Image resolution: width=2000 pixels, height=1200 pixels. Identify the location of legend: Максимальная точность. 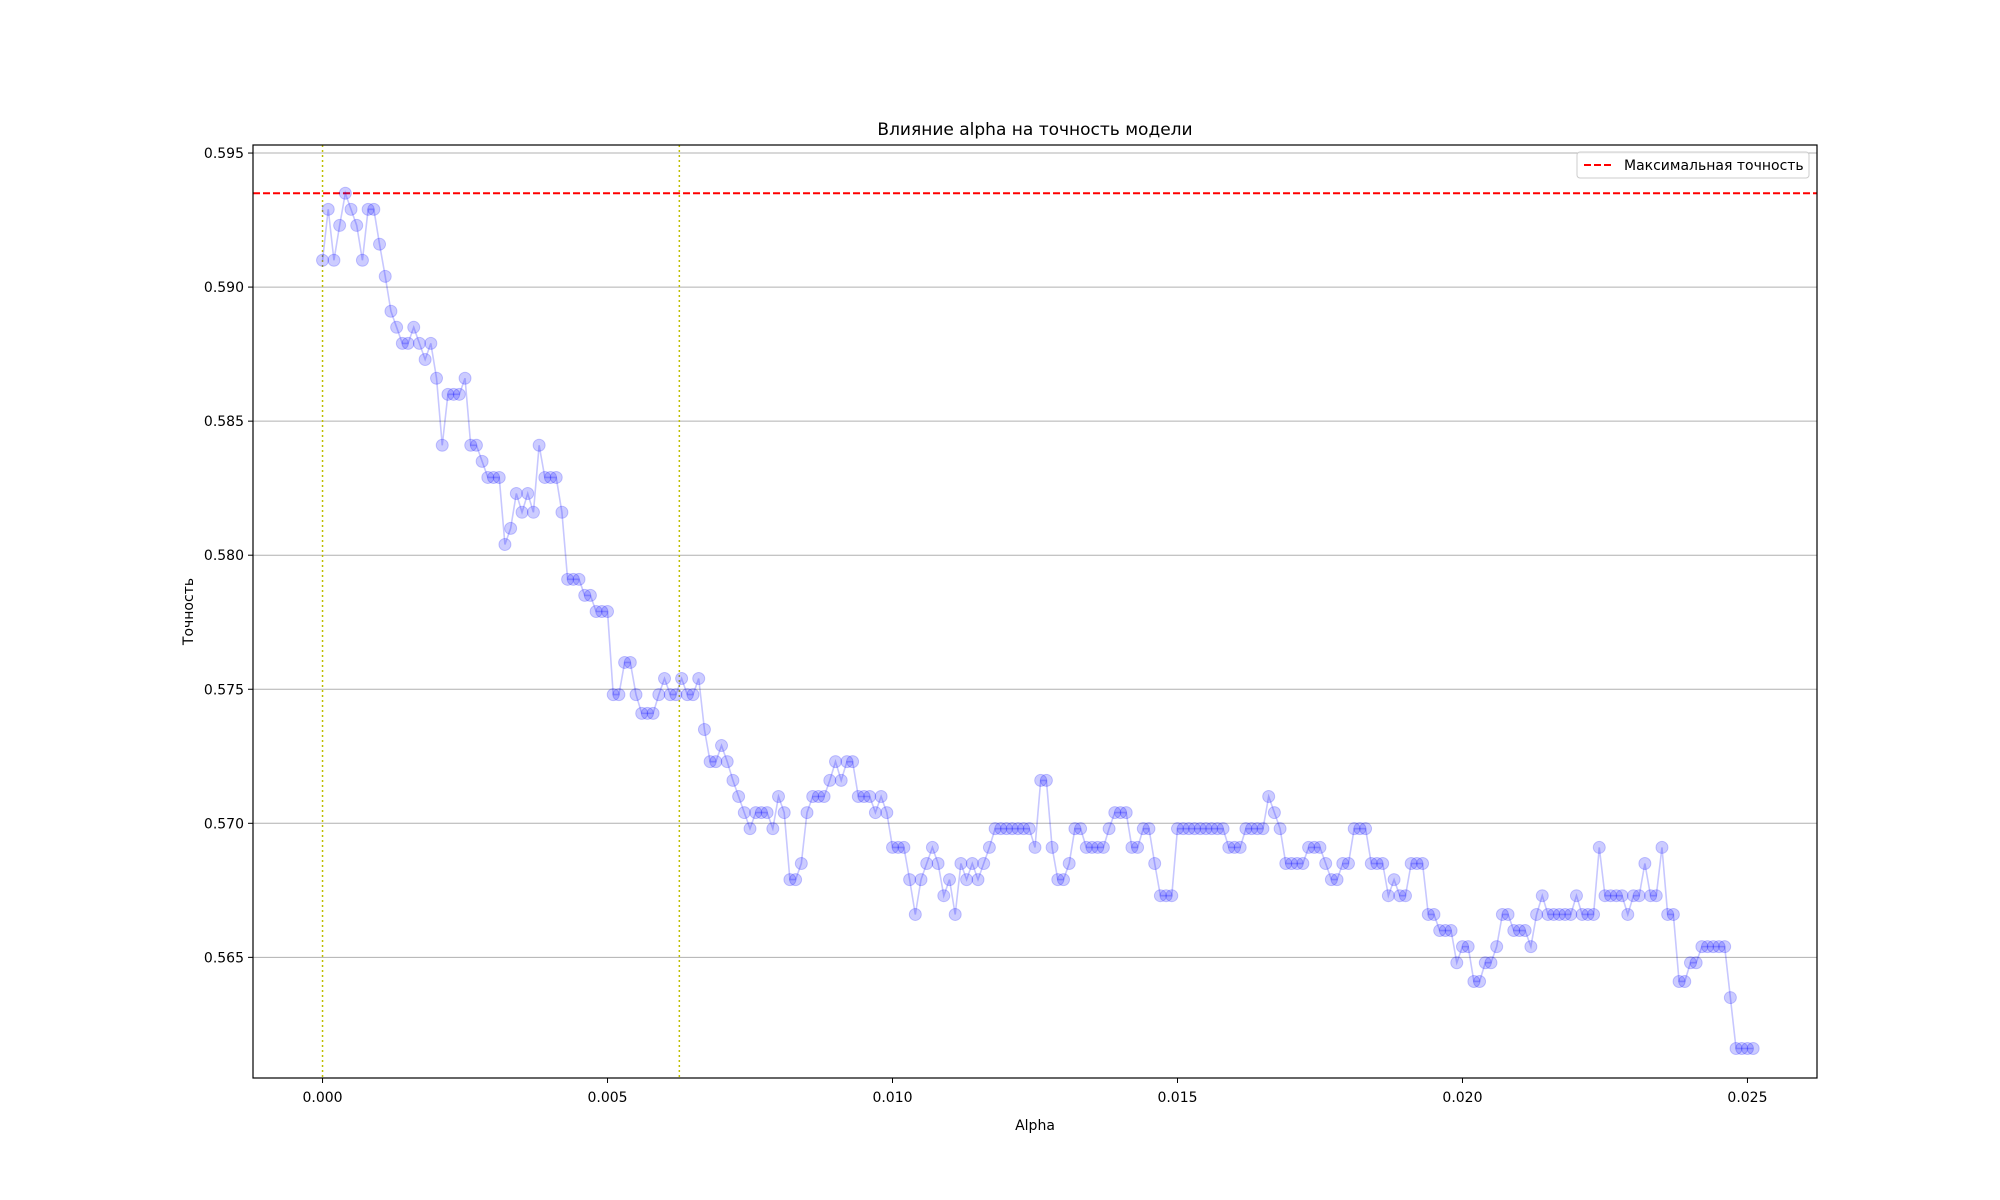
(1693, 165).